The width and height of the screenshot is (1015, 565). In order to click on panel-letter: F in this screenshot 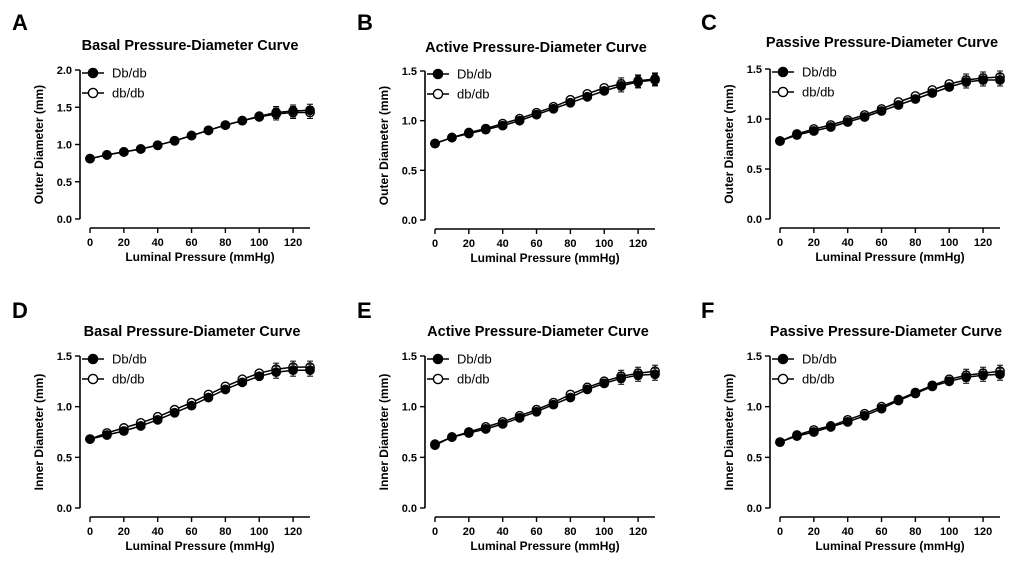, I will do `click(707, 310)`.